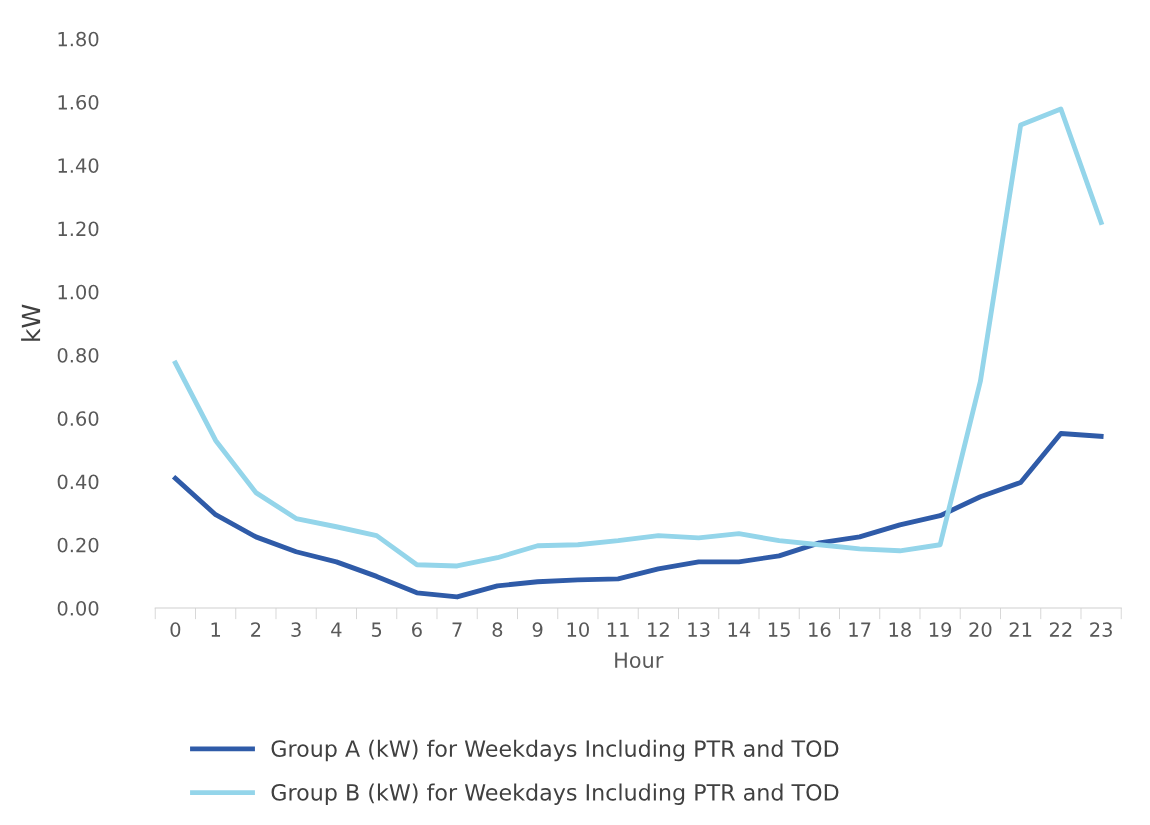 Image resolution: width=1150 pixels, height=825 pixels. I want to click on x-tick-label: 10, so click(578, 629).